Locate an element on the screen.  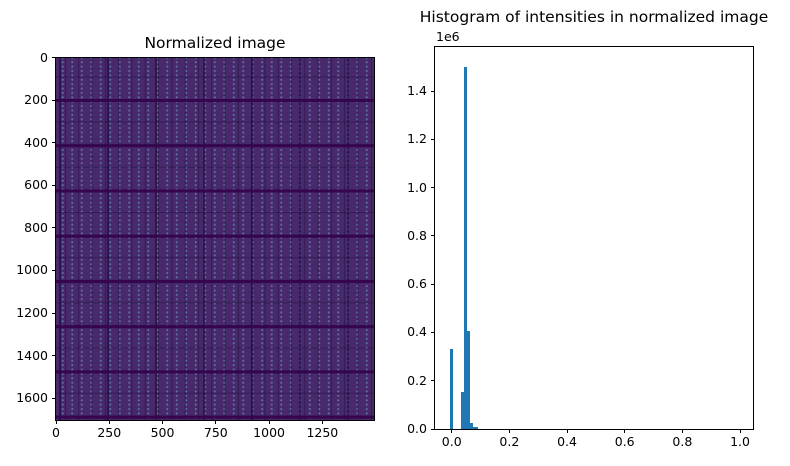
y-tick-label: 600 is located at coordinates (36, 184).